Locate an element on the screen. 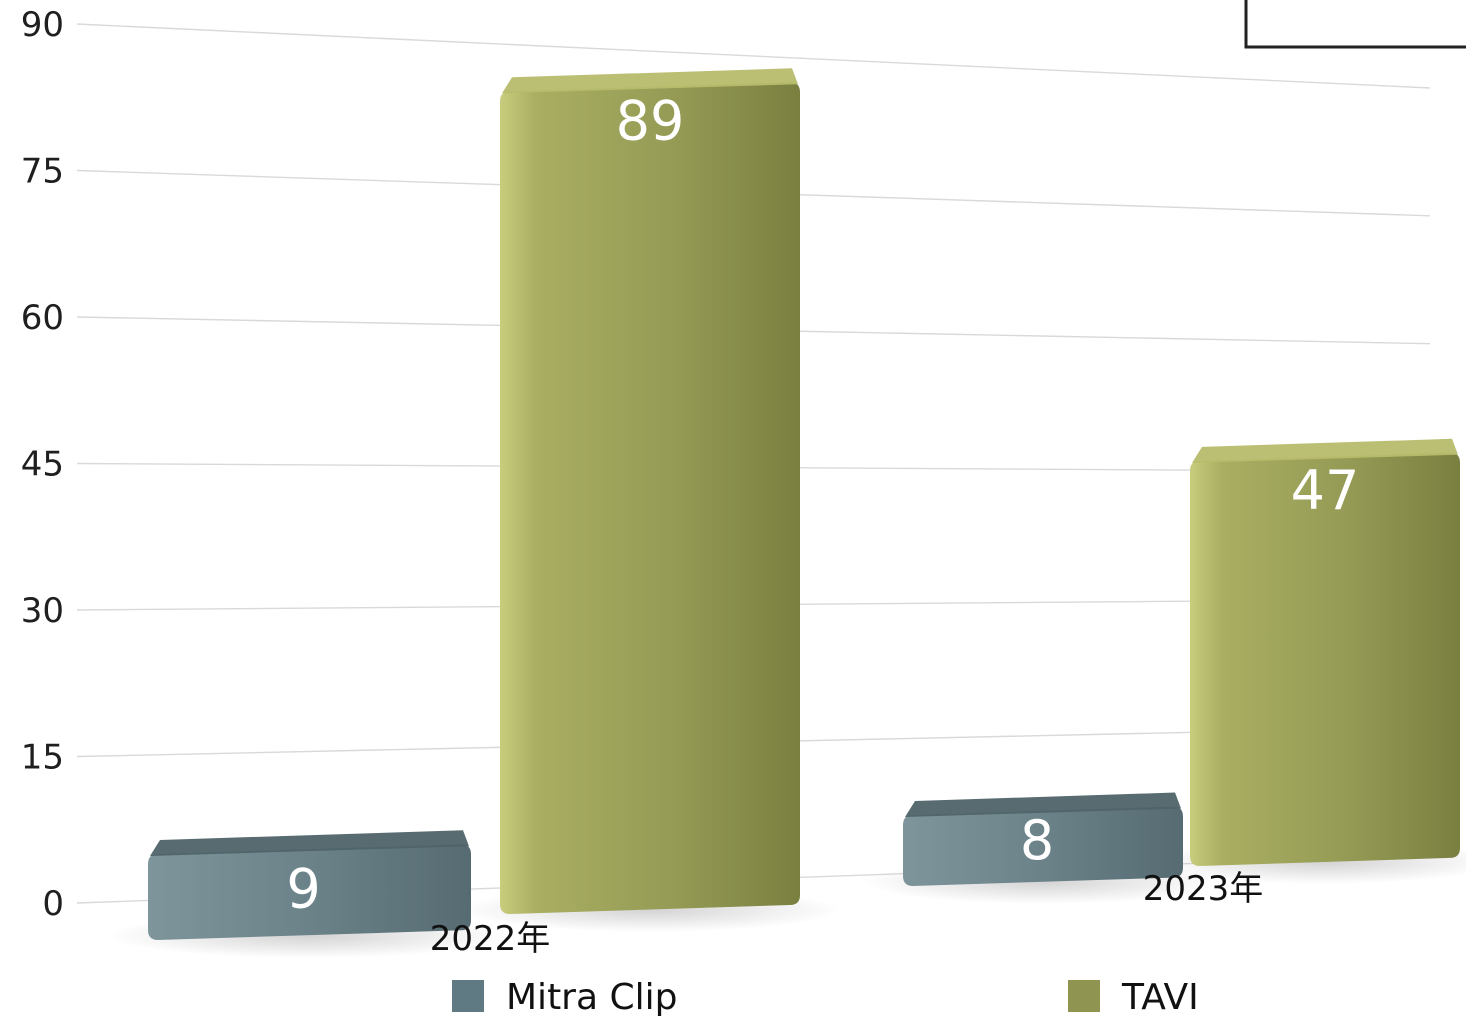 This screenshot has width=1466, height=1016. y-tick-label: 15 is located at coordinates (42, 758).